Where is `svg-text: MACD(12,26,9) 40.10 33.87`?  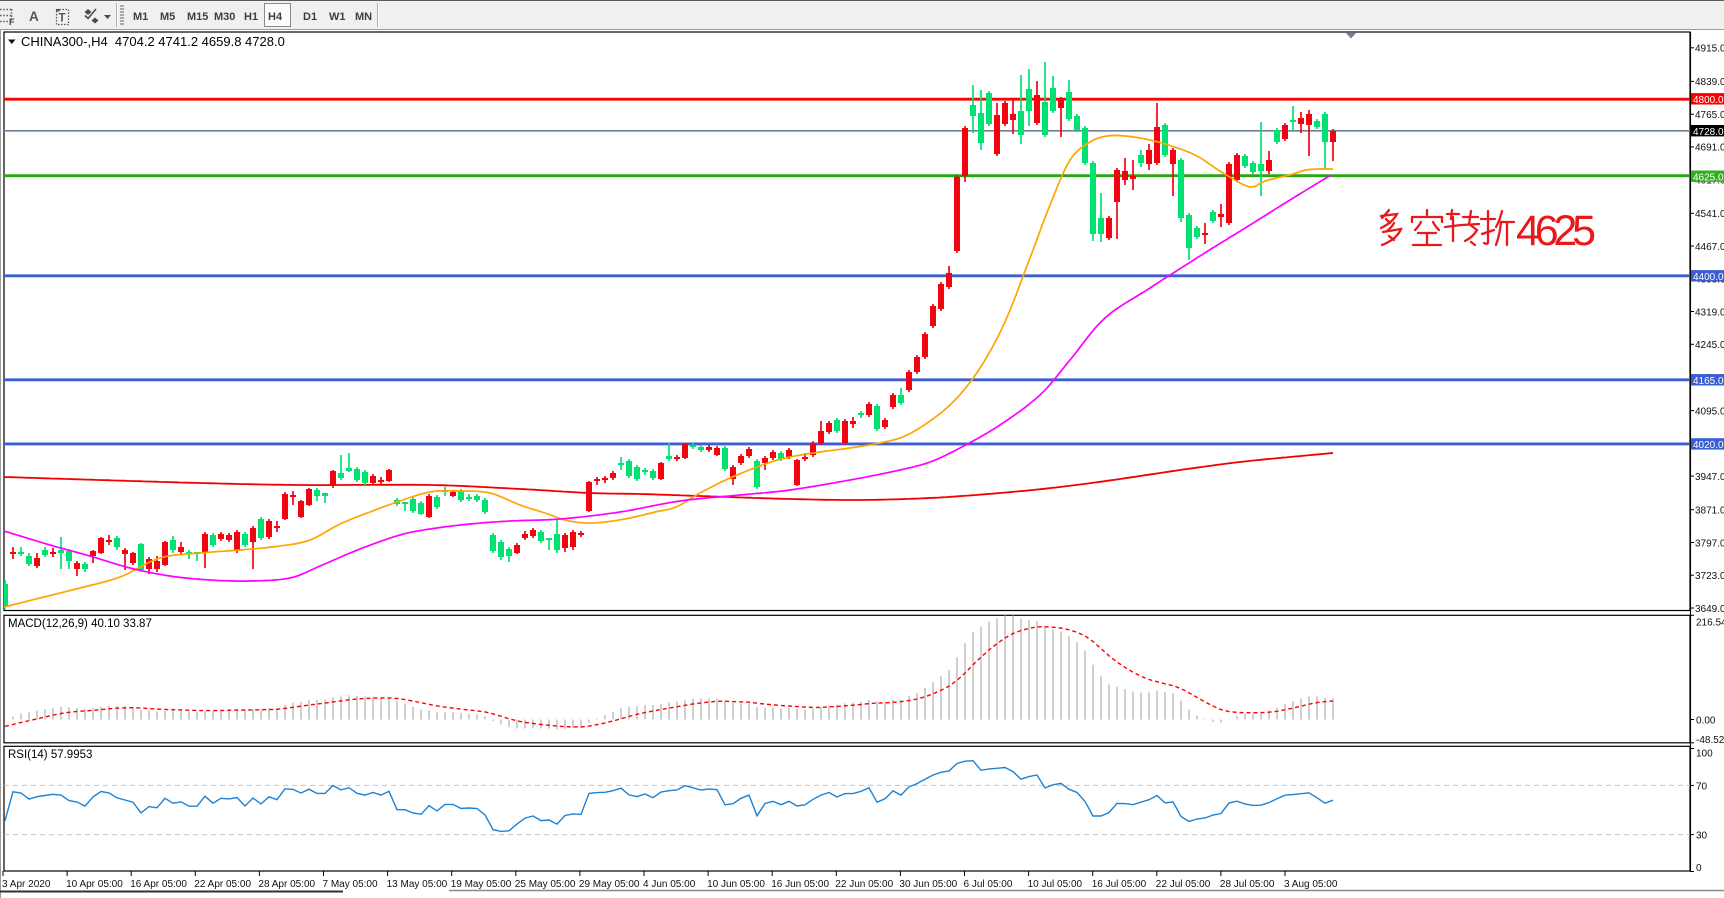 svg-text: MACD(12,26,9) 40.10 33.87 is located at coordinates (80, 624).